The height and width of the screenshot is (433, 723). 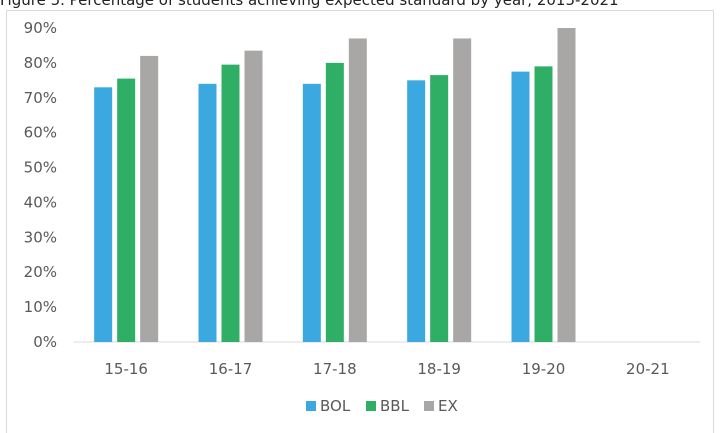 What do you see at coordinates (40, 202) in the screenshot?
I see `y-tick-label: 40%` at bounding box center [40, 202].